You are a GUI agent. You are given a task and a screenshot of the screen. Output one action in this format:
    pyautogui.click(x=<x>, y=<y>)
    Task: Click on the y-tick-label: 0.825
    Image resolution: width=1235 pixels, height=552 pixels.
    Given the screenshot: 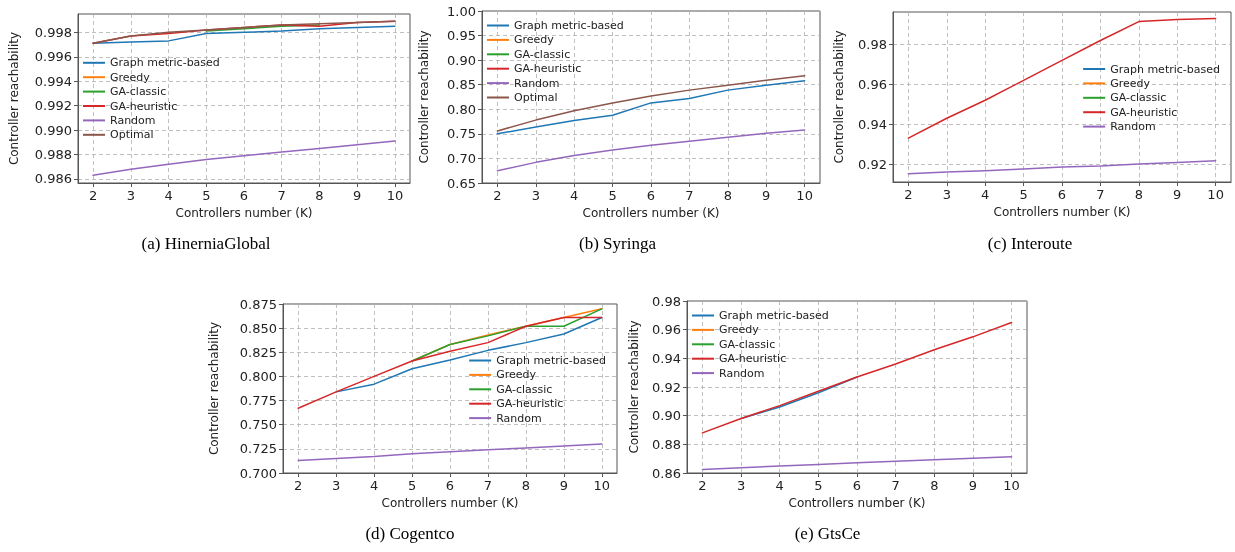 What is the action you would take?
    pyautogui.click(x=258, y=352)
    